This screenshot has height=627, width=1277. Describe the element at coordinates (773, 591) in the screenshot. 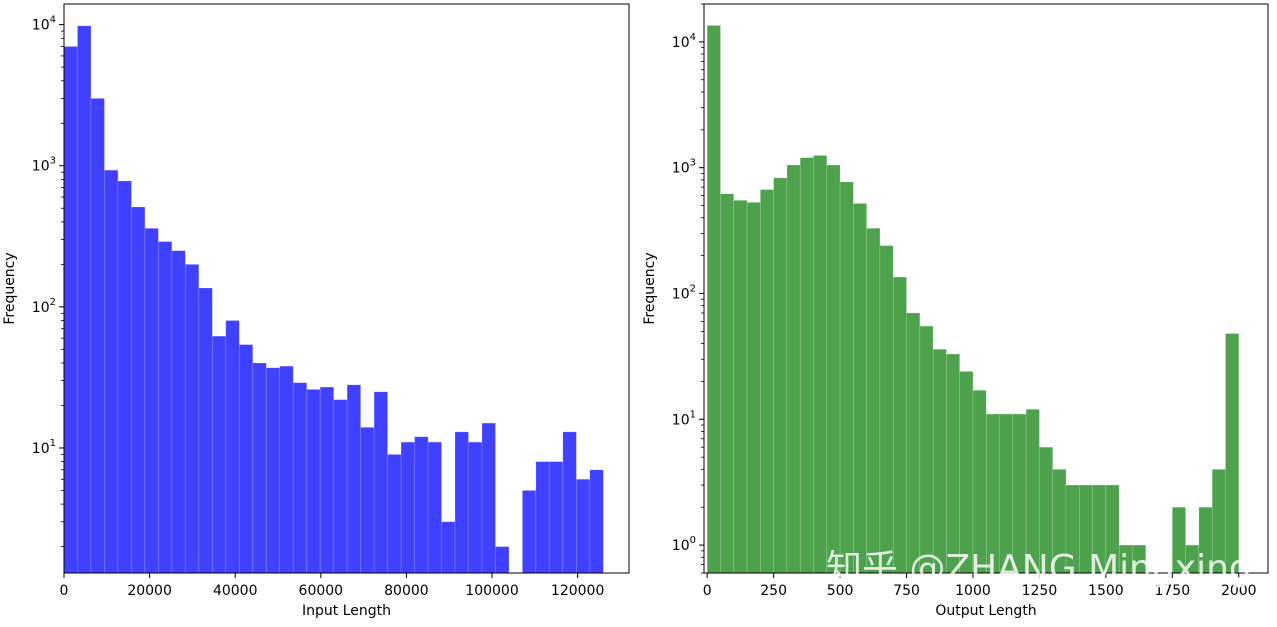

I see `x-tick-label: 250` at that location.